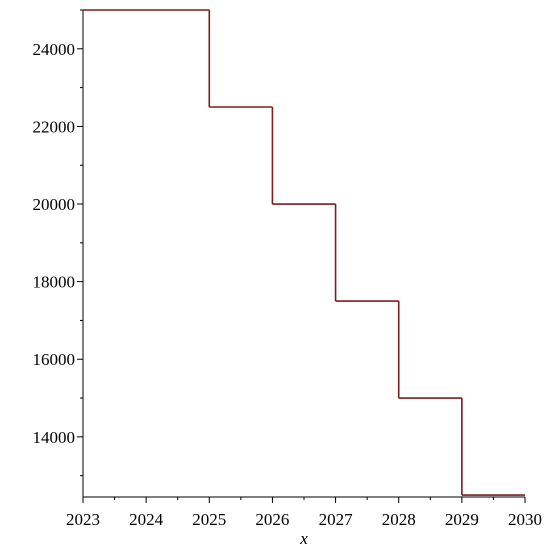 This screenshot has width=555, height=560. Describe the element at coordinates (54, 282) in the screenshot. I see `y-tick-label: 18000` at that location.